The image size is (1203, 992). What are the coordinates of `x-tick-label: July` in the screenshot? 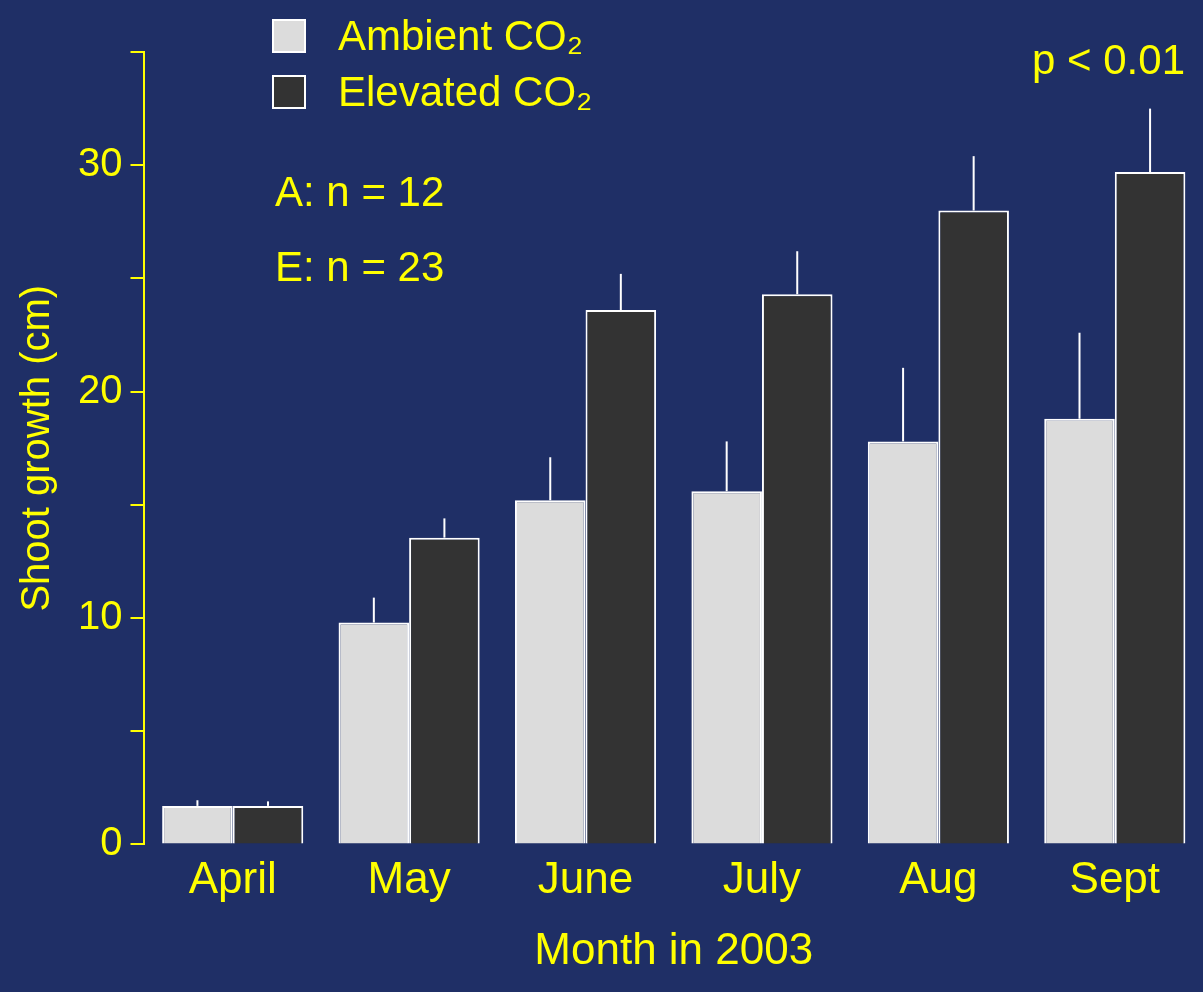 It's located at (762, 877).